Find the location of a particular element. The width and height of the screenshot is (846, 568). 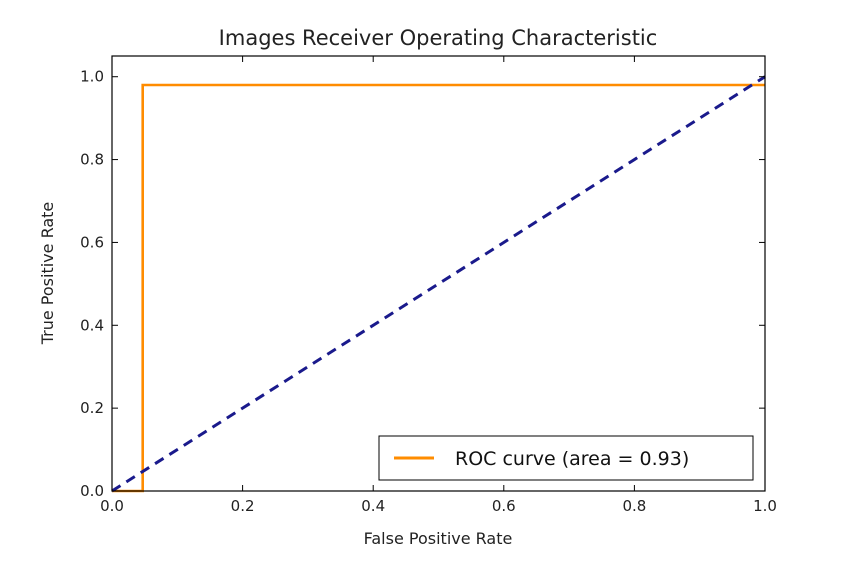

y-tick-label: 0.6 is located at coordinates (92, 242).